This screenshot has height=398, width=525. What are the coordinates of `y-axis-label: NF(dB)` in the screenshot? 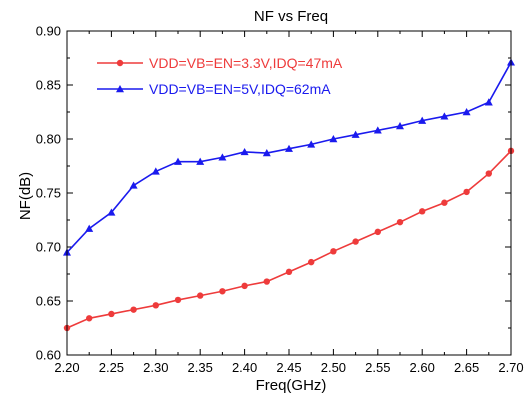 It's located at (25, 196).